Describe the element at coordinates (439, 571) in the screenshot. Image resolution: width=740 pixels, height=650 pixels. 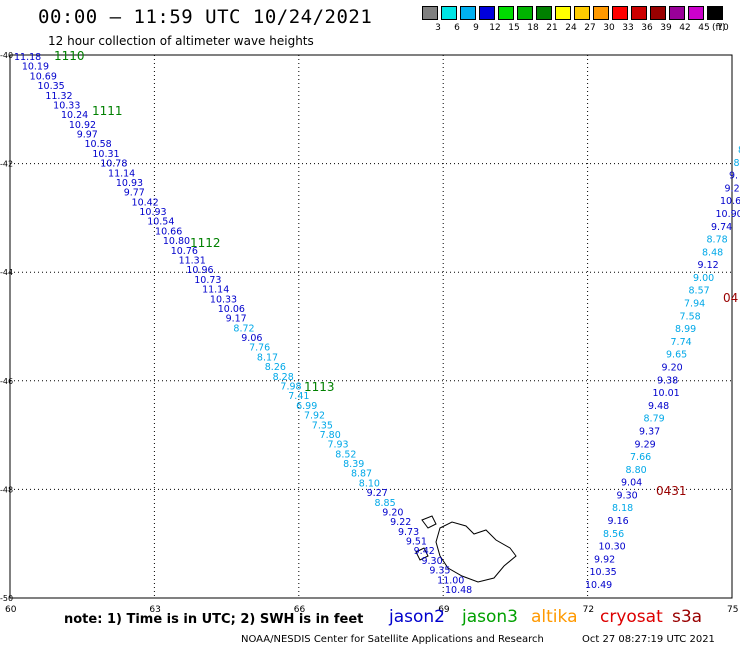
I see `track-a-value: 9.35` at that location.